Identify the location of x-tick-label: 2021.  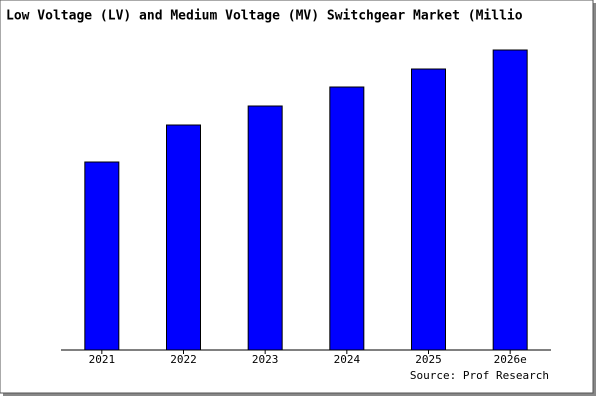
(102, 359).